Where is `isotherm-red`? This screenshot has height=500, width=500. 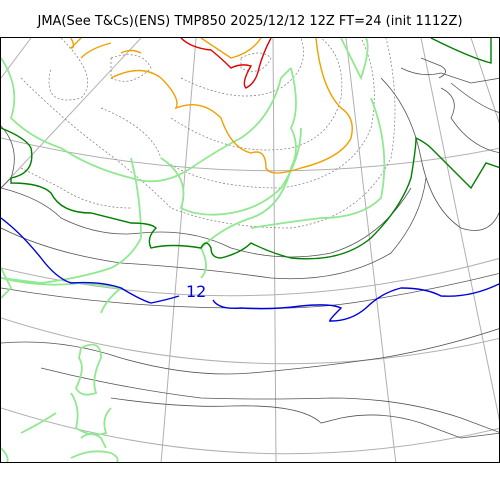 isotherm-red is located at coordinates (226, 63).